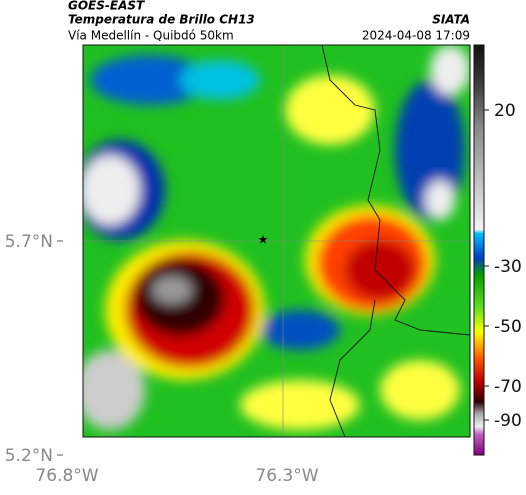 The height and width of the screenshot is (495, 526). Describe the element at coordinates (29, 242) in the screenshot. I see `lat-label: 5.7°N` at that location.